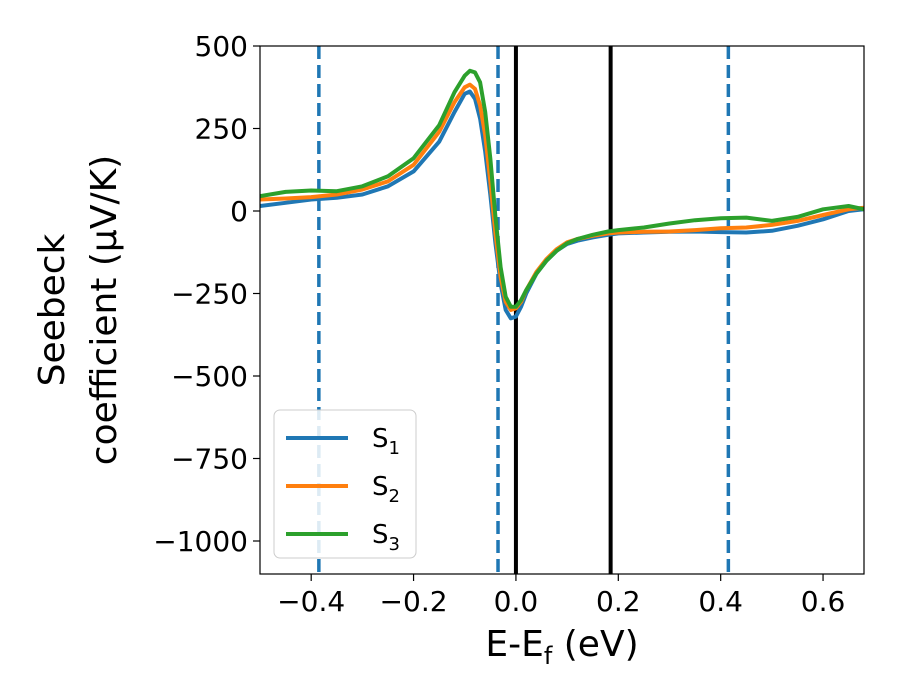  What do you see at coordinates (104, 310) in the screenshot?
I see `y-axis-title-line2: coefficient (μV/K)` at bounding box center [104, 310].